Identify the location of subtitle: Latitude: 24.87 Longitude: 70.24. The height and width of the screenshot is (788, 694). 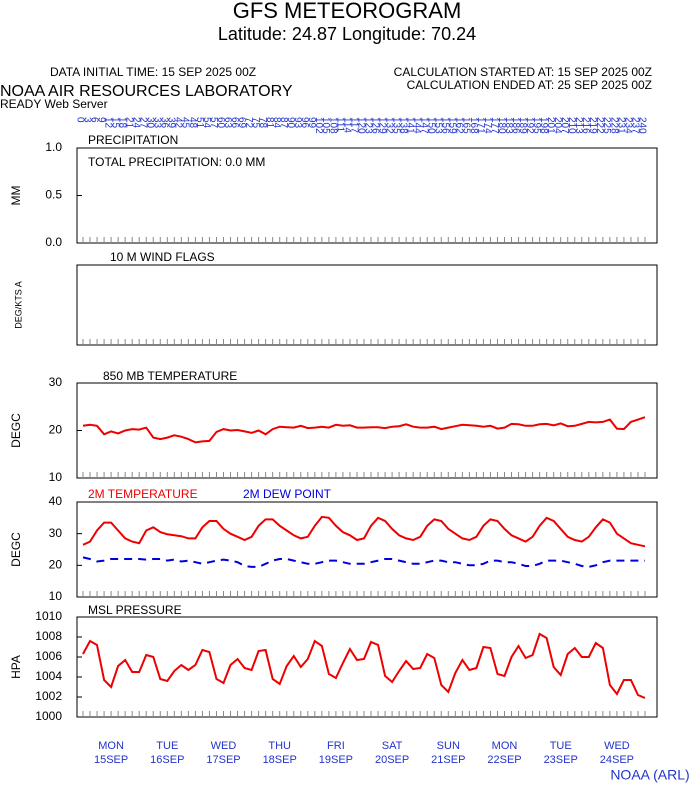
(347, 34).